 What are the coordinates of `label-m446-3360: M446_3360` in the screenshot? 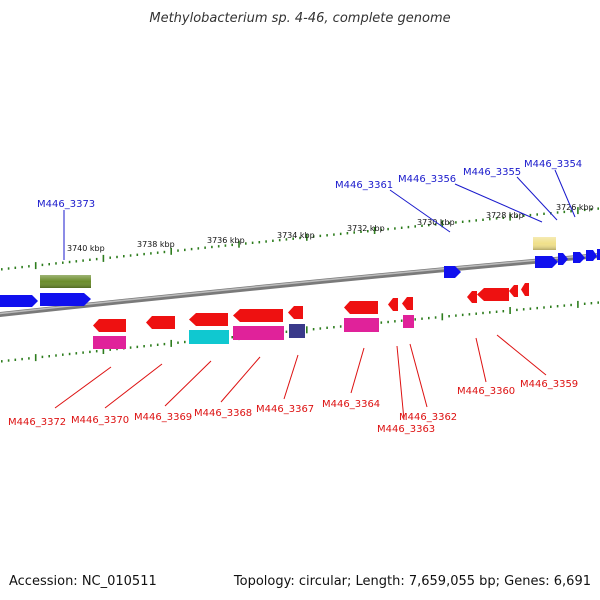 It's located at (486, 391).